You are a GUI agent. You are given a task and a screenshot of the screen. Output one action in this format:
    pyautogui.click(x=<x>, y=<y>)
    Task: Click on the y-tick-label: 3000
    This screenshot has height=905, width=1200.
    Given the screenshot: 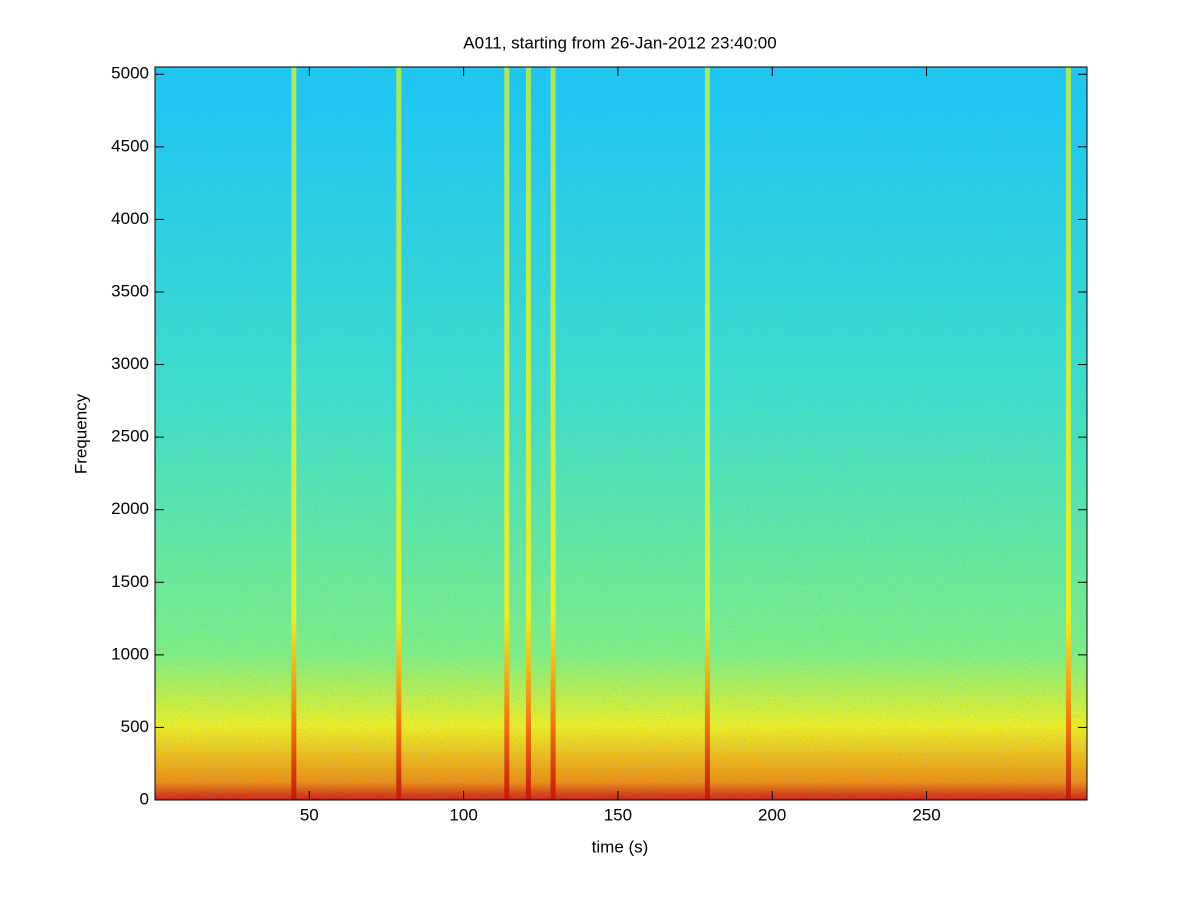 What is the action you would take?
    pyautogui.click(x=130, y=363)
    